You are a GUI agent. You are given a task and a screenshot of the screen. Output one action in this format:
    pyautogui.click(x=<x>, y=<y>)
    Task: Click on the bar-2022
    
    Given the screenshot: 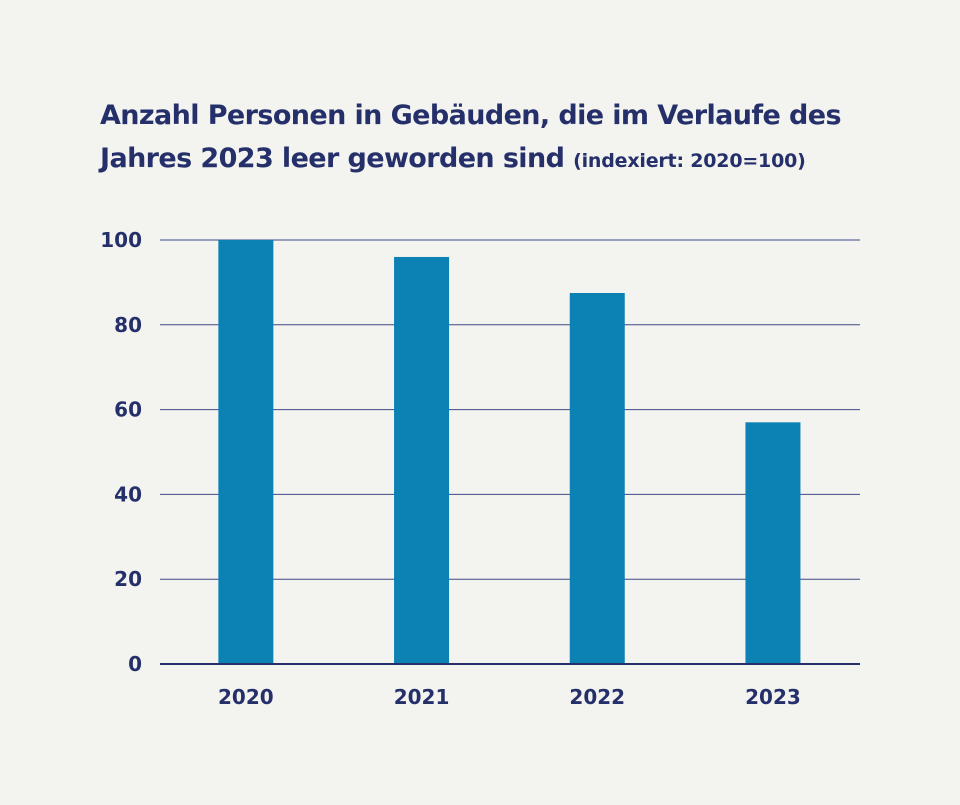 What is the action you would take?
    pyautogui.click(x=597, y=478)
    